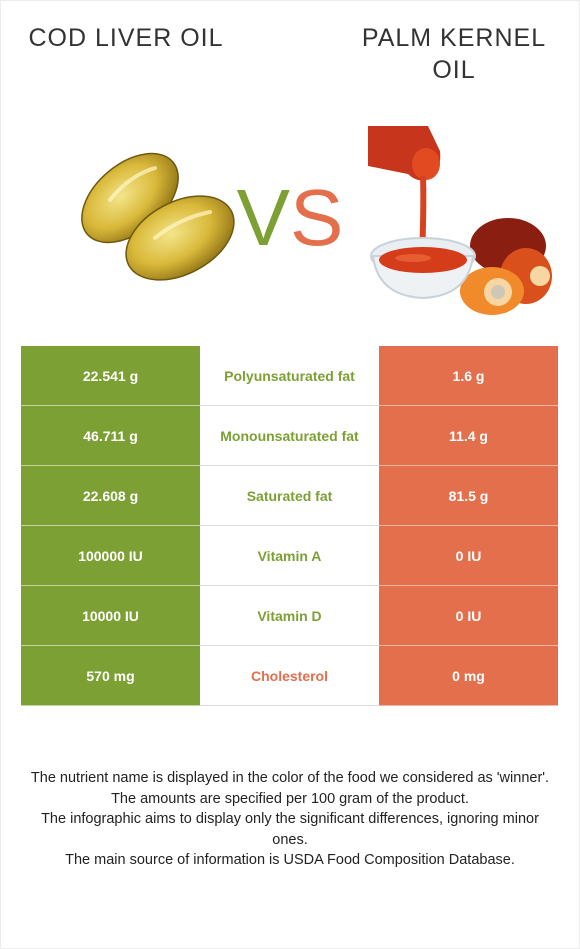  Describe the element at coordinates (468, 675) in the screenshot. I see `right-value-cell: 0 mg` at that location.